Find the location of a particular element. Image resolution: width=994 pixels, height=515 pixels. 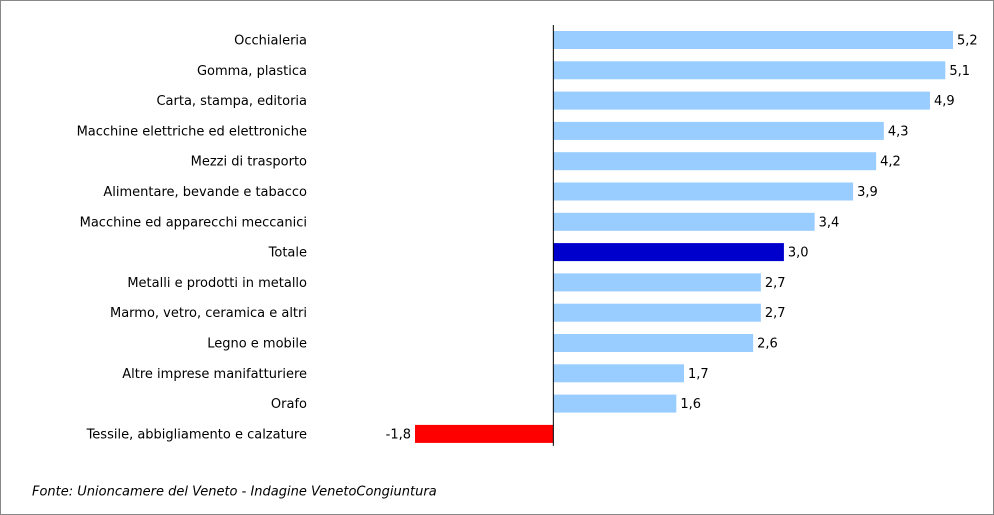

category-label: Alimentare, bevande e tabacco is located at coordinates (205, 192).